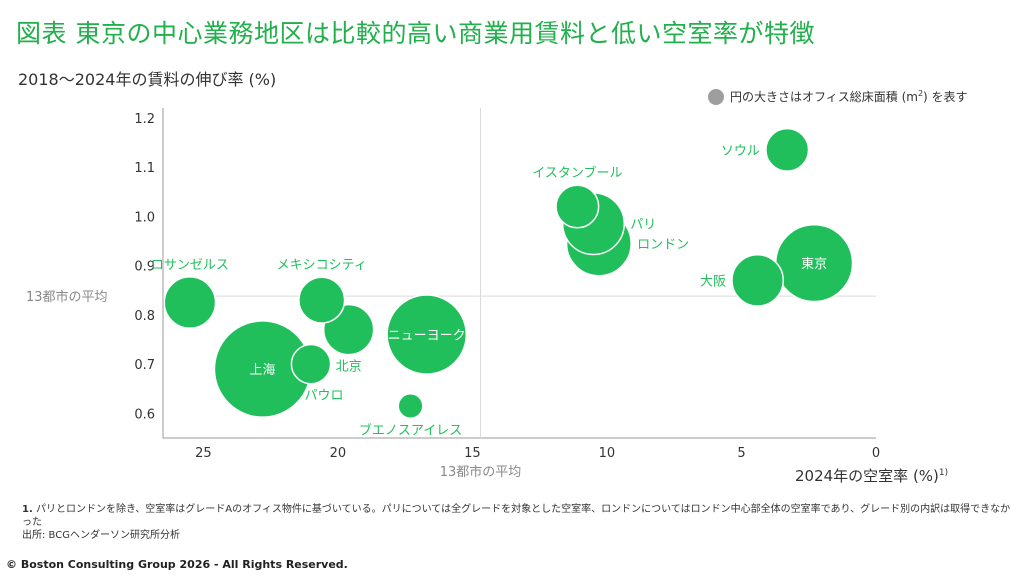  Describe the element at coordinates (144, 365) in the screenshot. I see `y-tick-label: 0.7` at that location.